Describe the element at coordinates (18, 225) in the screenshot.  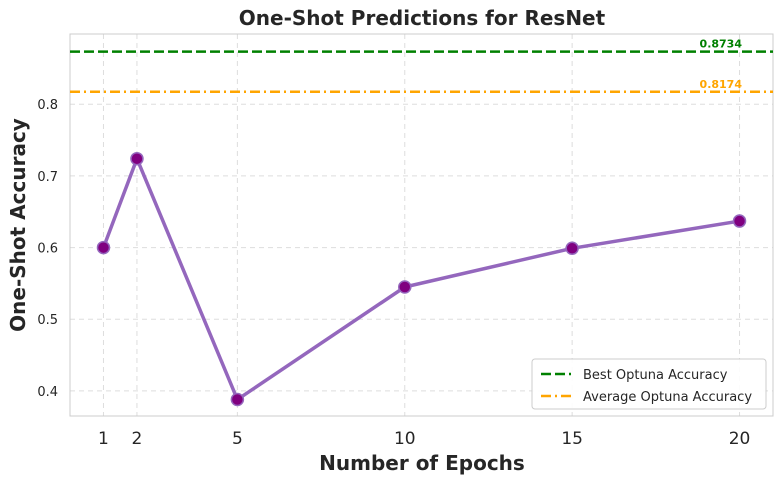
I see `y-axis-label: One-Shot Accuracy` at that location.